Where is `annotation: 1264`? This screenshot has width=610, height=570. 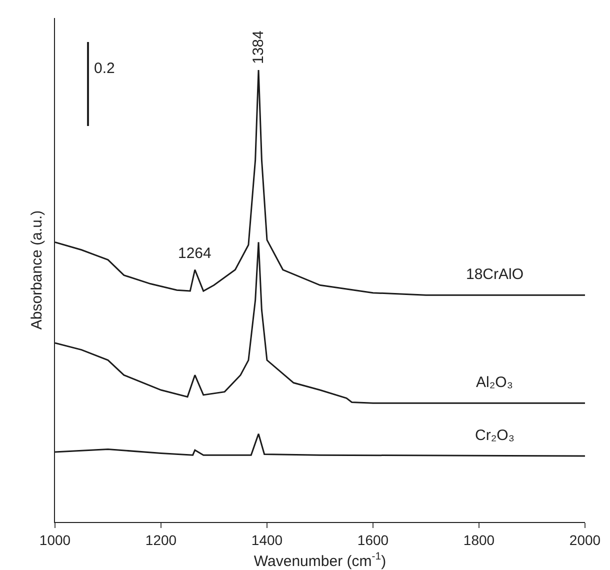
annotation: 1264 is located at coordinates (195, 253).